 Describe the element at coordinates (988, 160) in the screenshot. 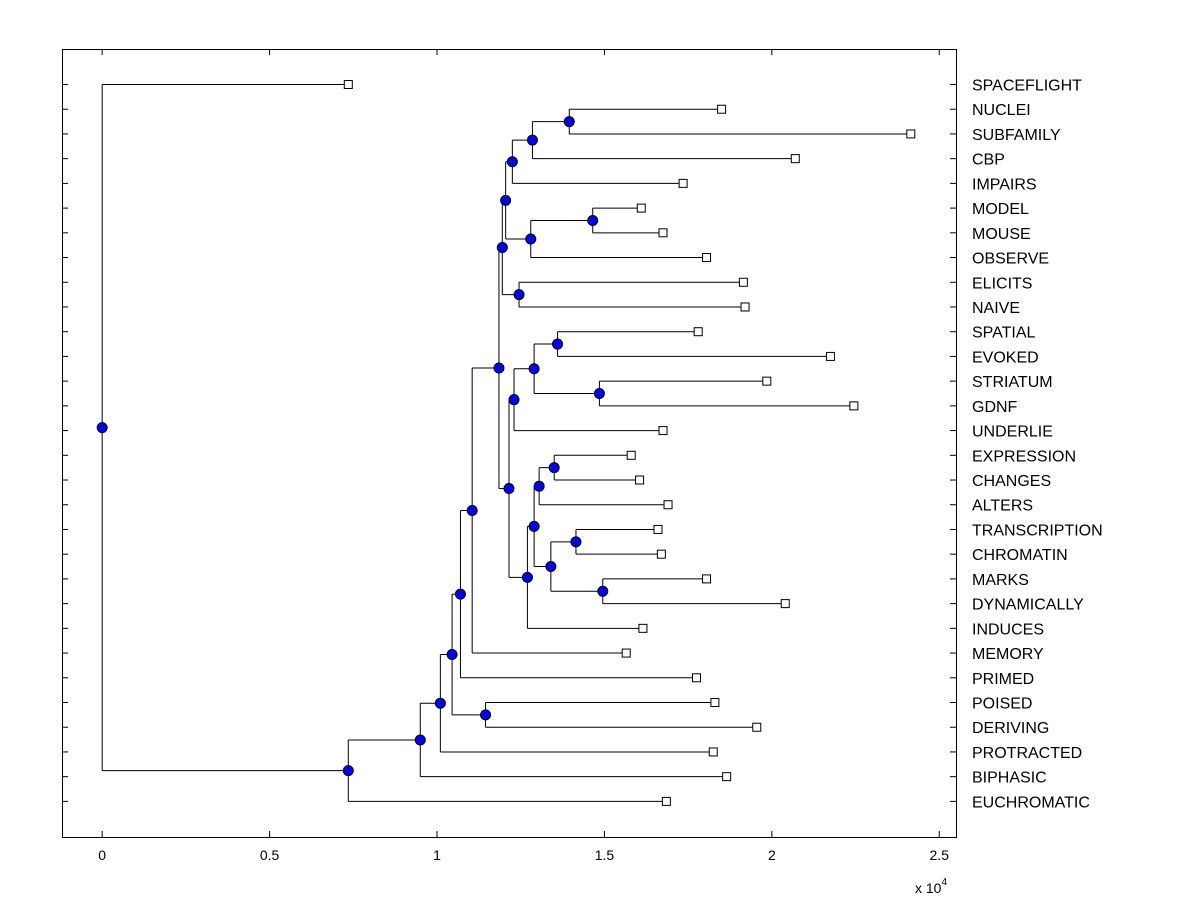

I see `leaf-label: CBP` at that location.